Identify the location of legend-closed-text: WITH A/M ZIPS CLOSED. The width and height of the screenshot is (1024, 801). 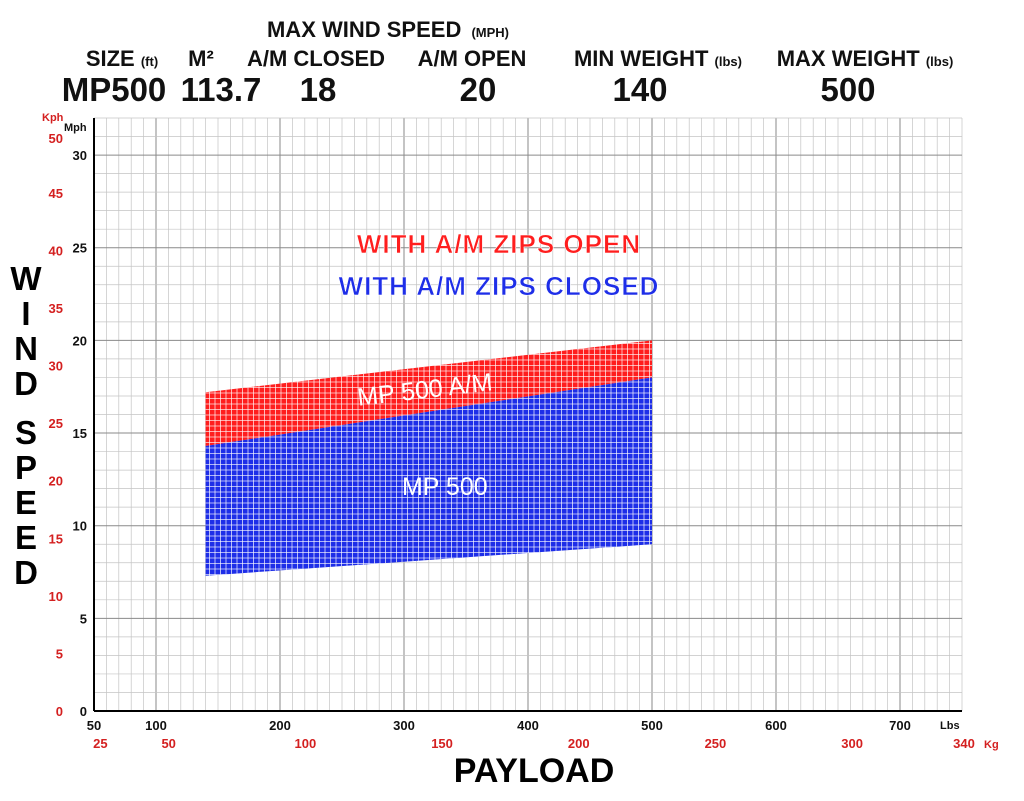
(499, 286).